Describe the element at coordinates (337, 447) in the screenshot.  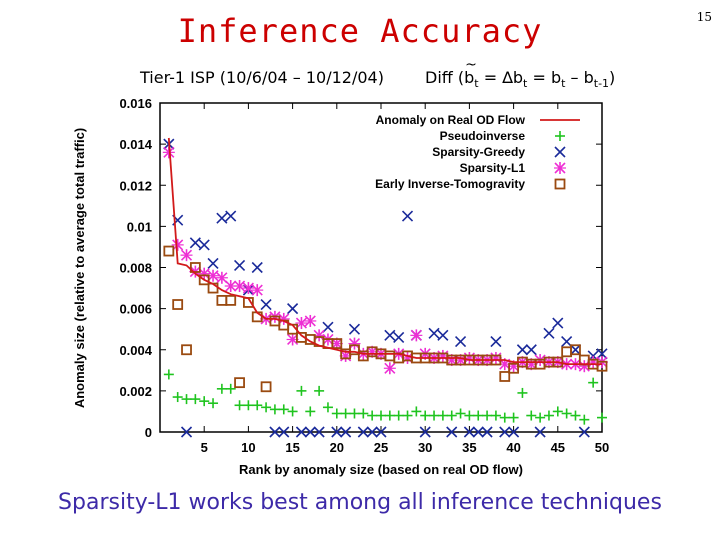
I see `x-tick-label: 20` at that location.